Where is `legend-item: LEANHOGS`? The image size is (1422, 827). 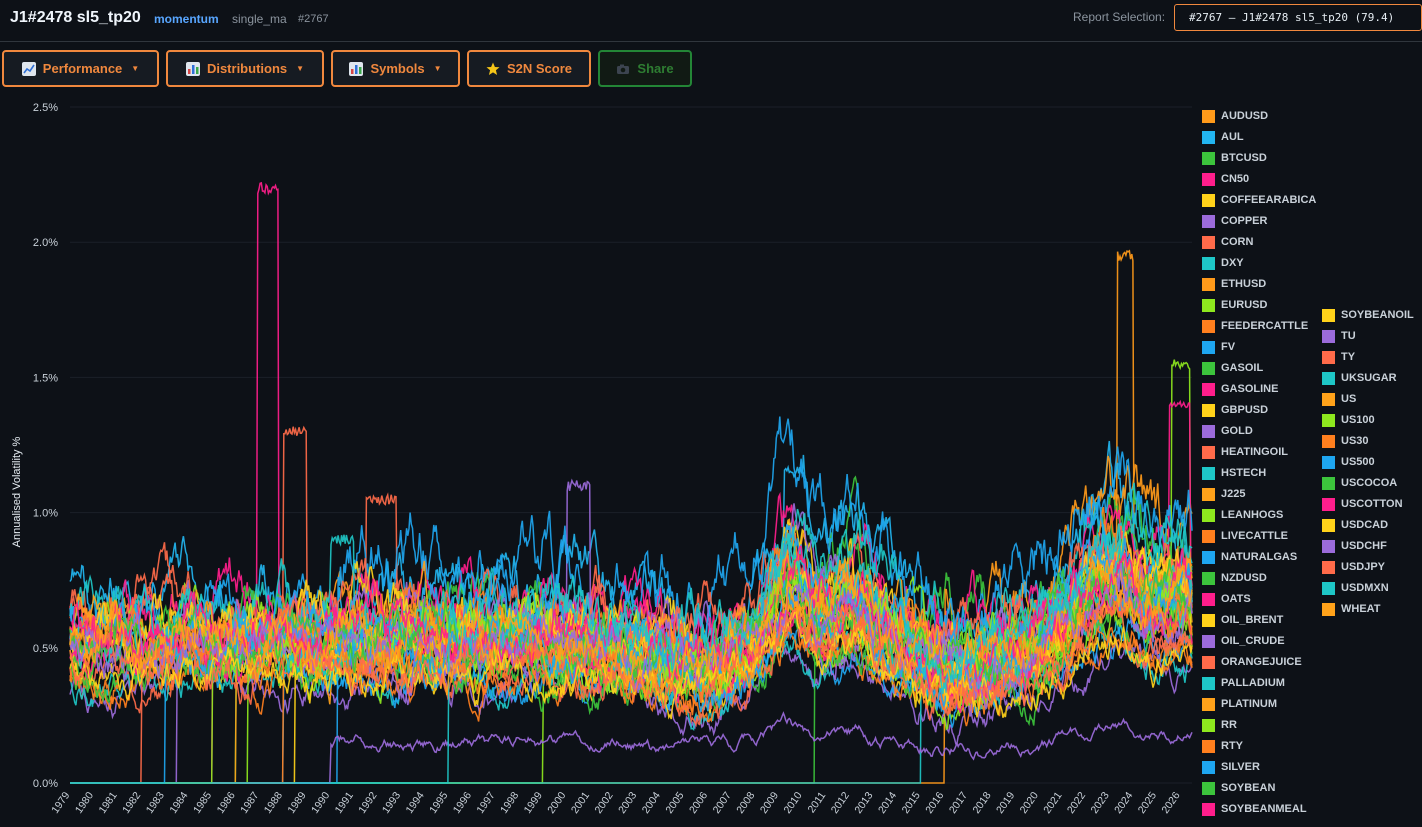 legend-item: LEANHOGS is located at coordinates (1242, 515).